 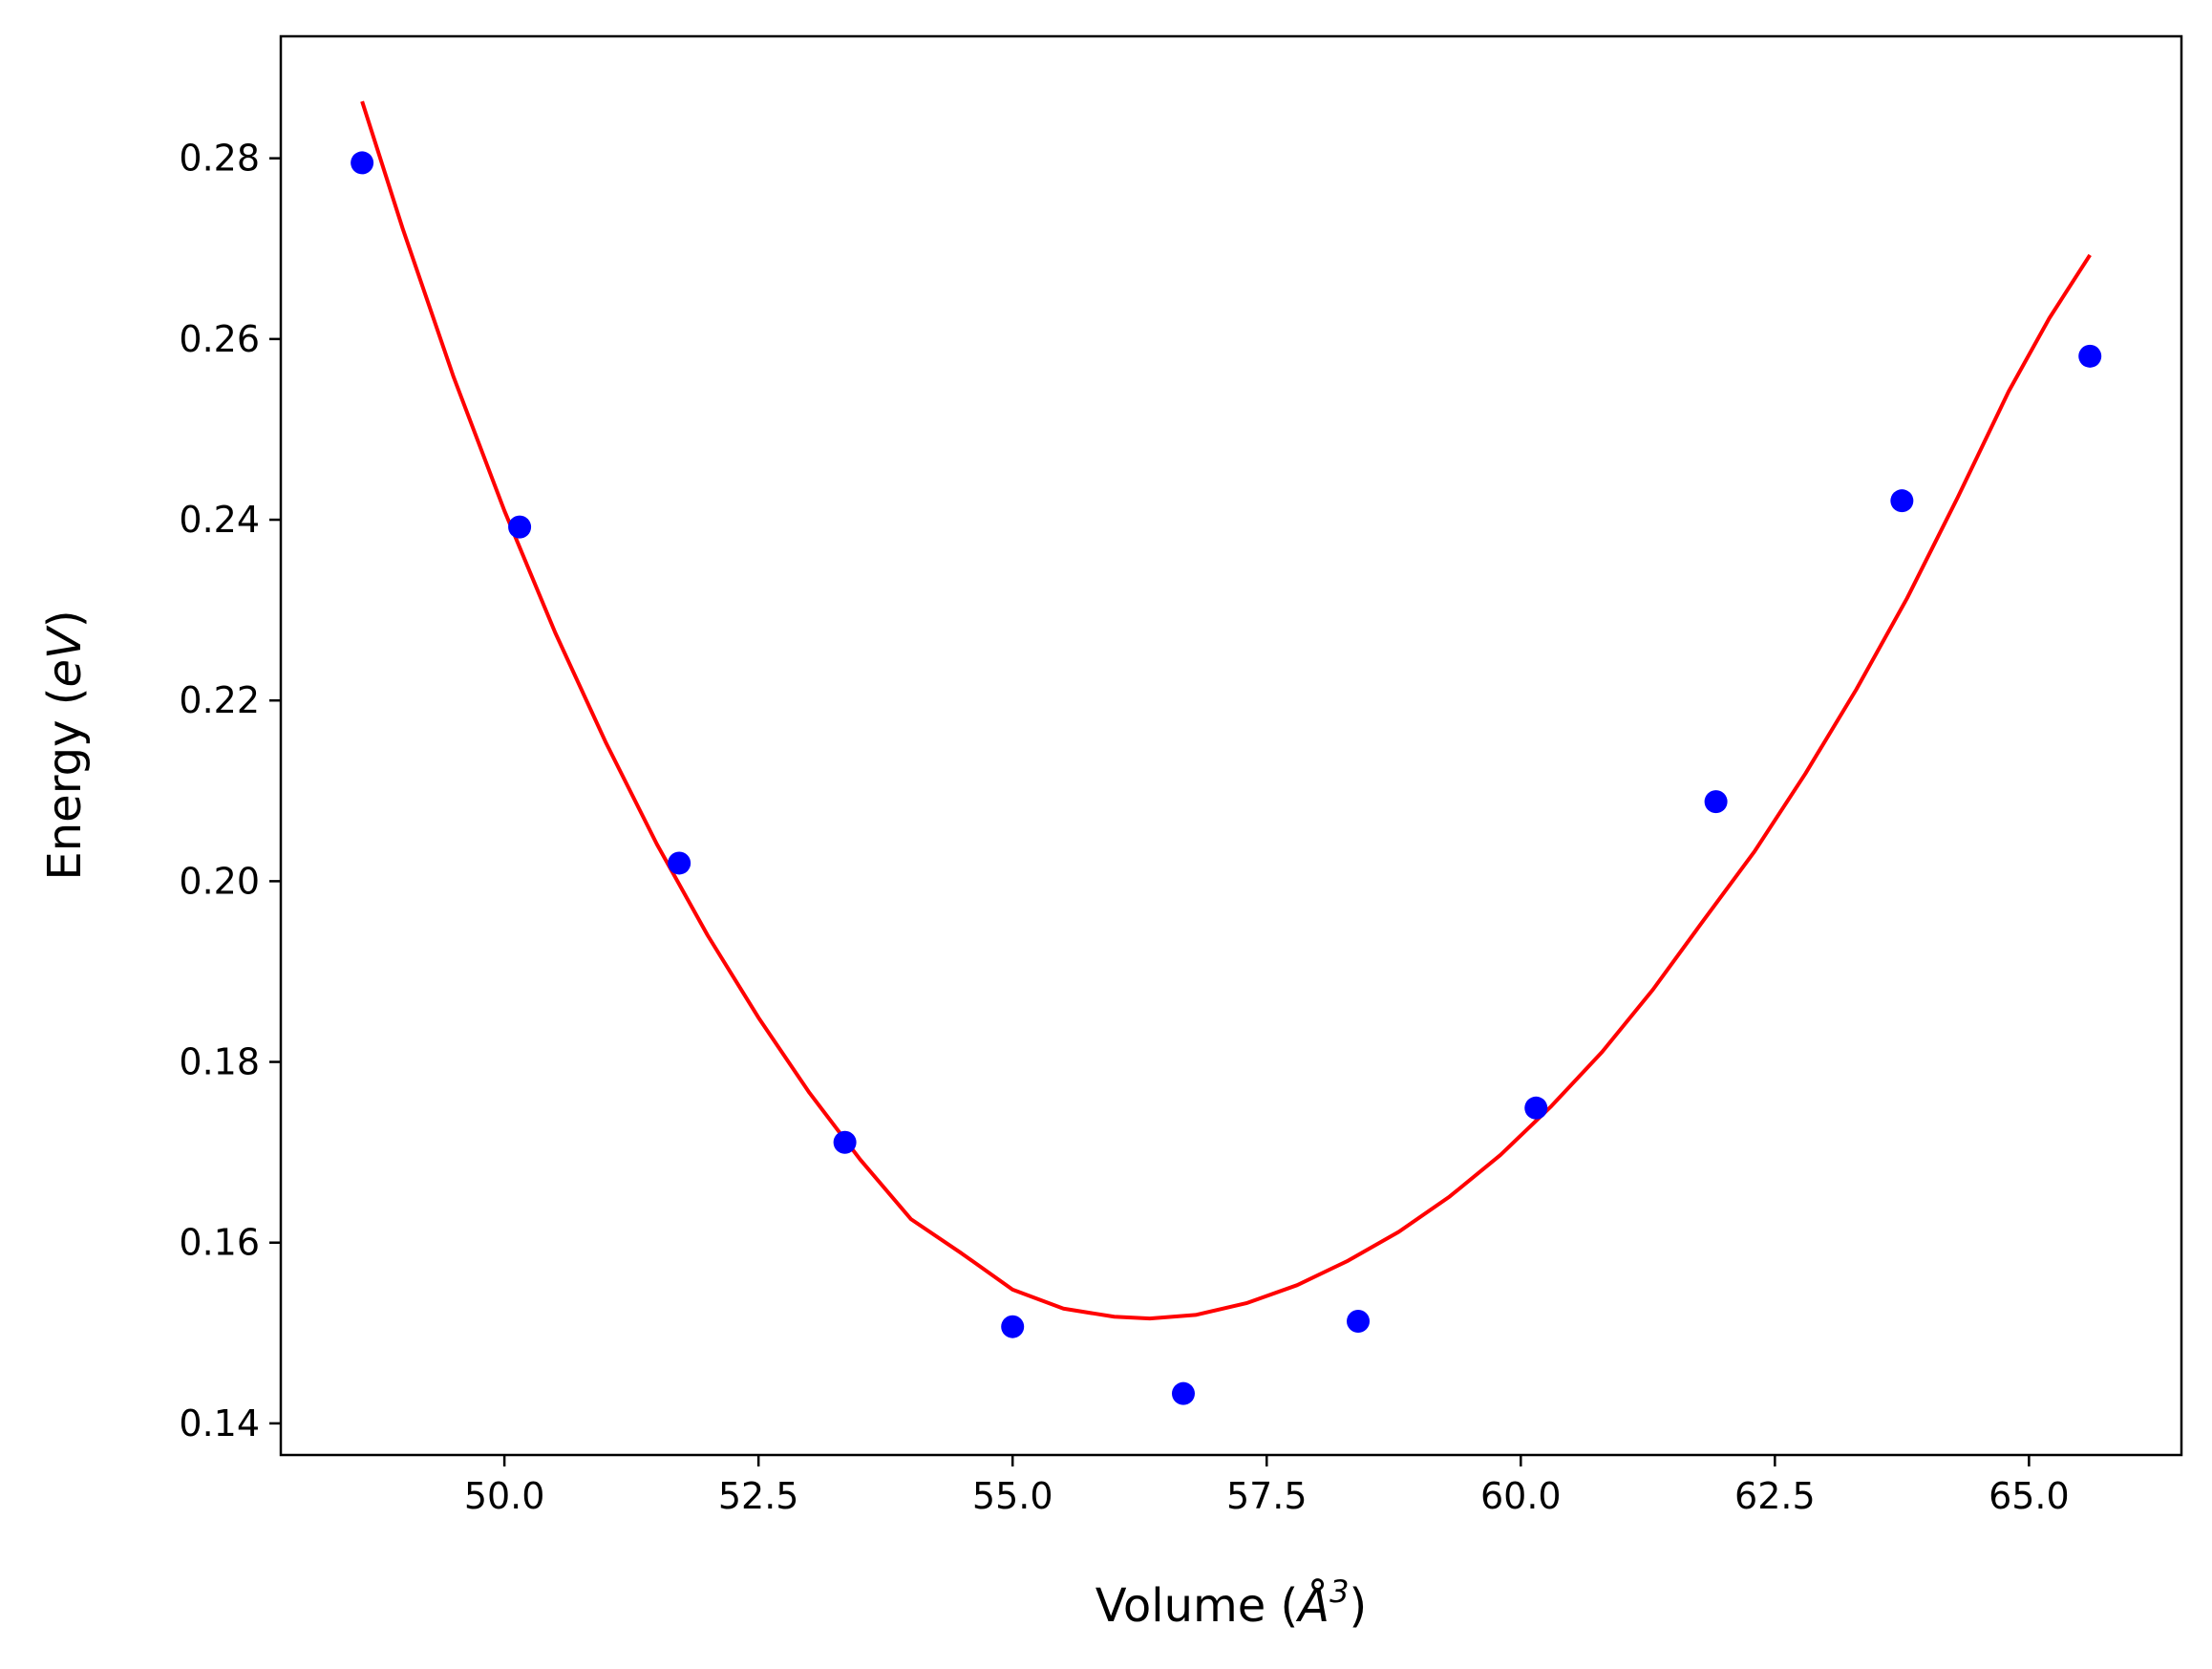 I want to click on y-tick-label: 0.26, so click(x=219, y=339).